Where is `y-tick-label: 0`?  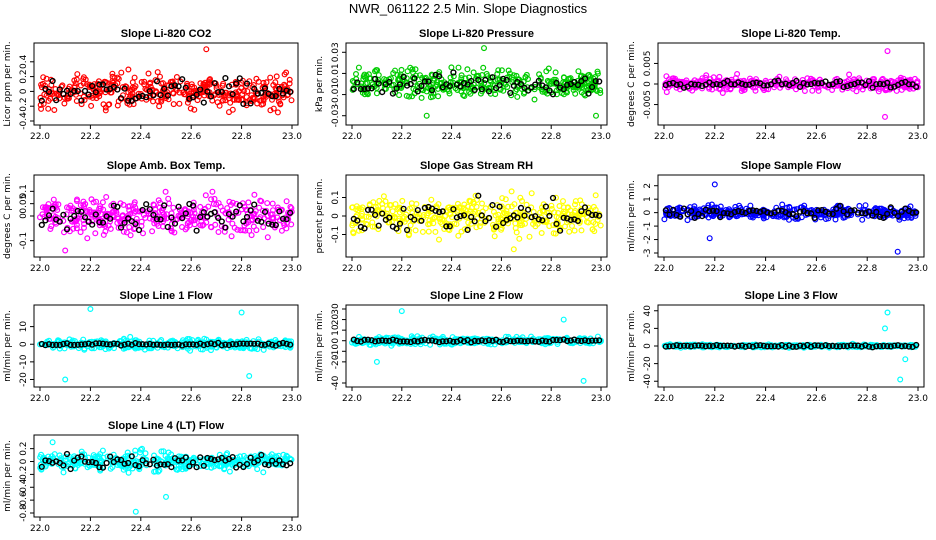
y-tick-label: 0 is located at coordinates (336, 216).